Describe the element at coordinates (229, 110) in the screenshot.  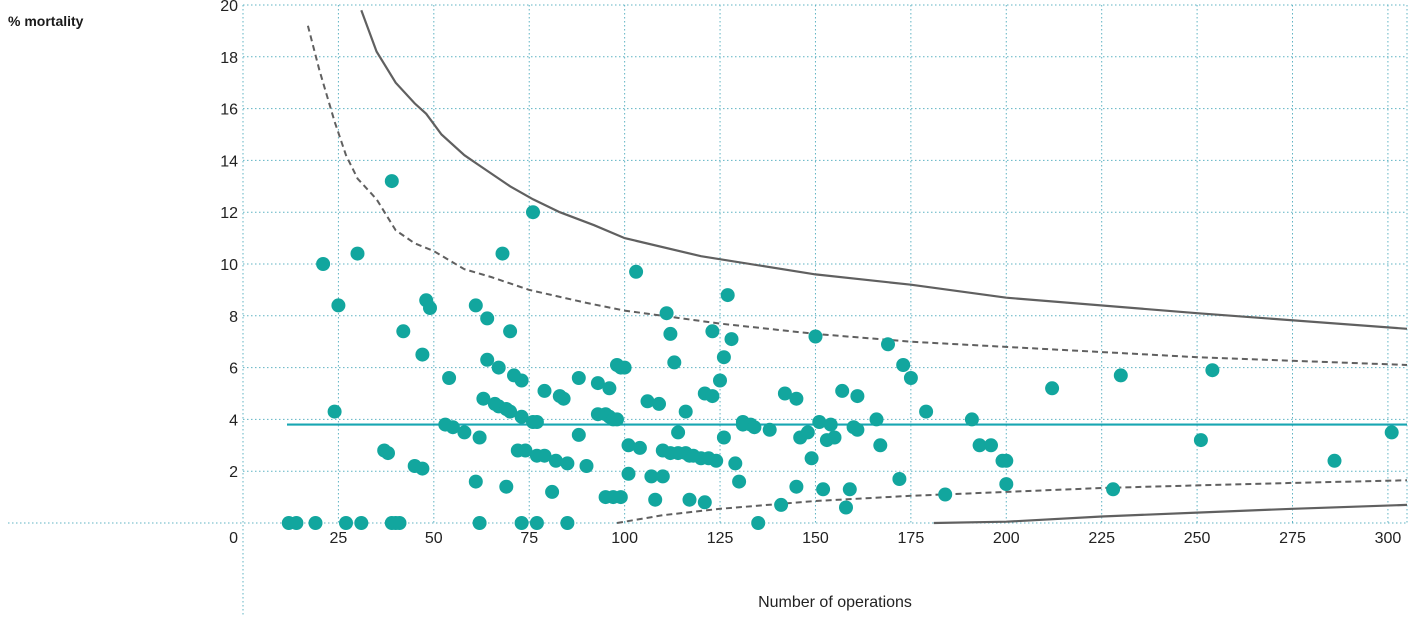
I see `y-tick-label: 16` at that location.